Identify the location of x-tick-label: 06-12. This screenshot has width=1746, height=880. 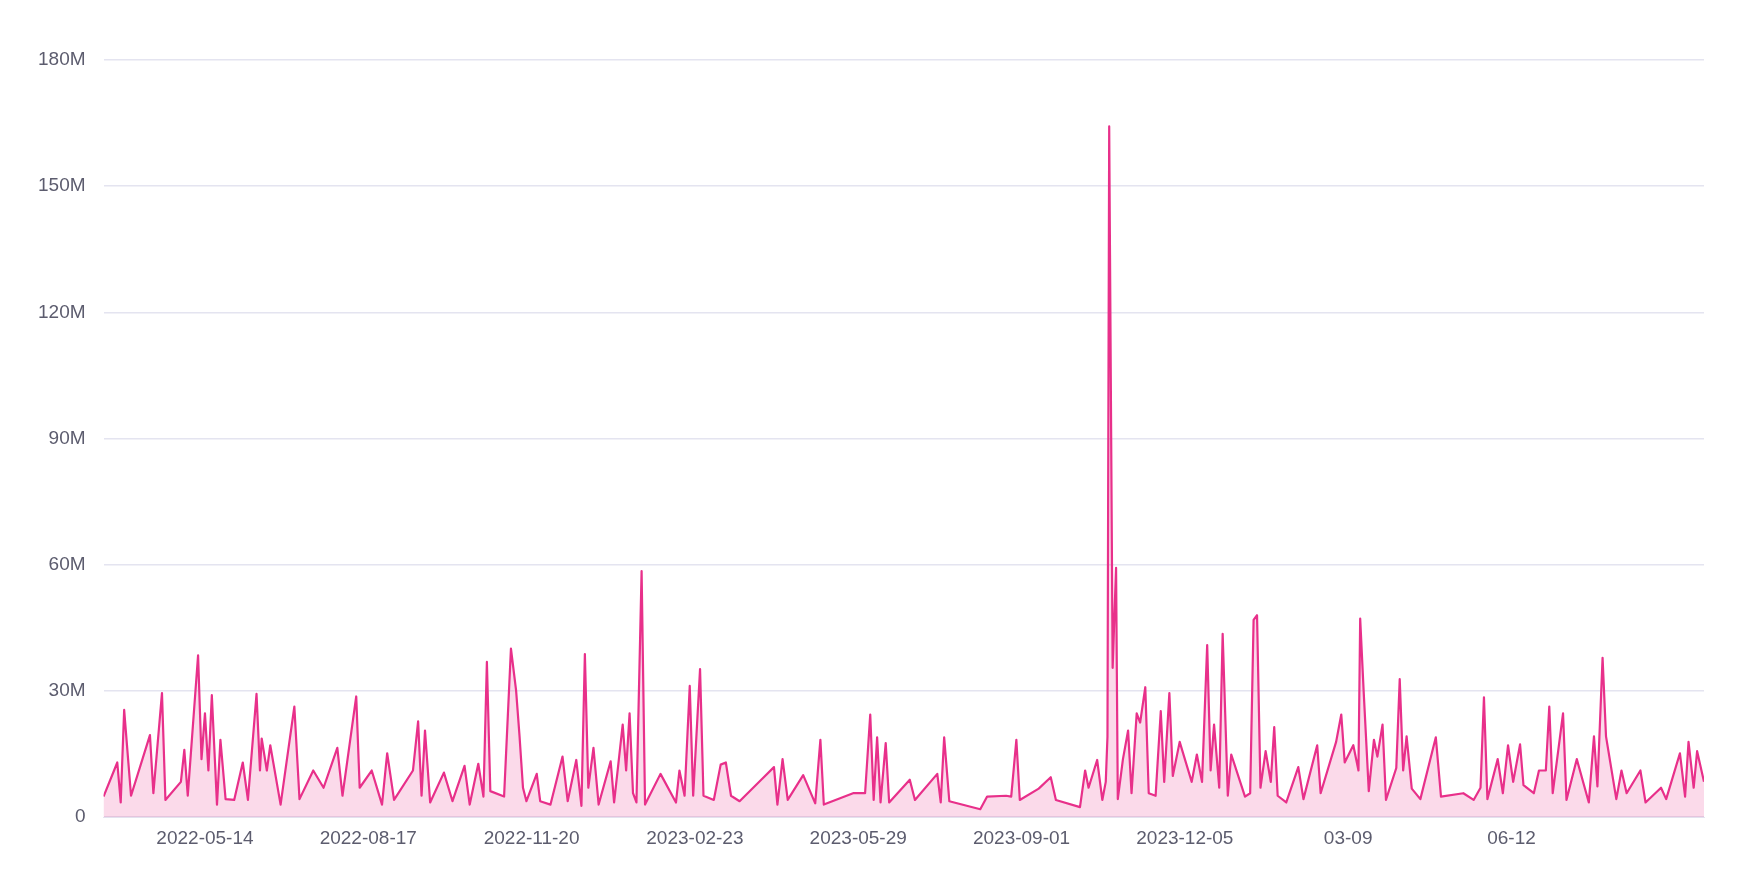
(1511, 837).